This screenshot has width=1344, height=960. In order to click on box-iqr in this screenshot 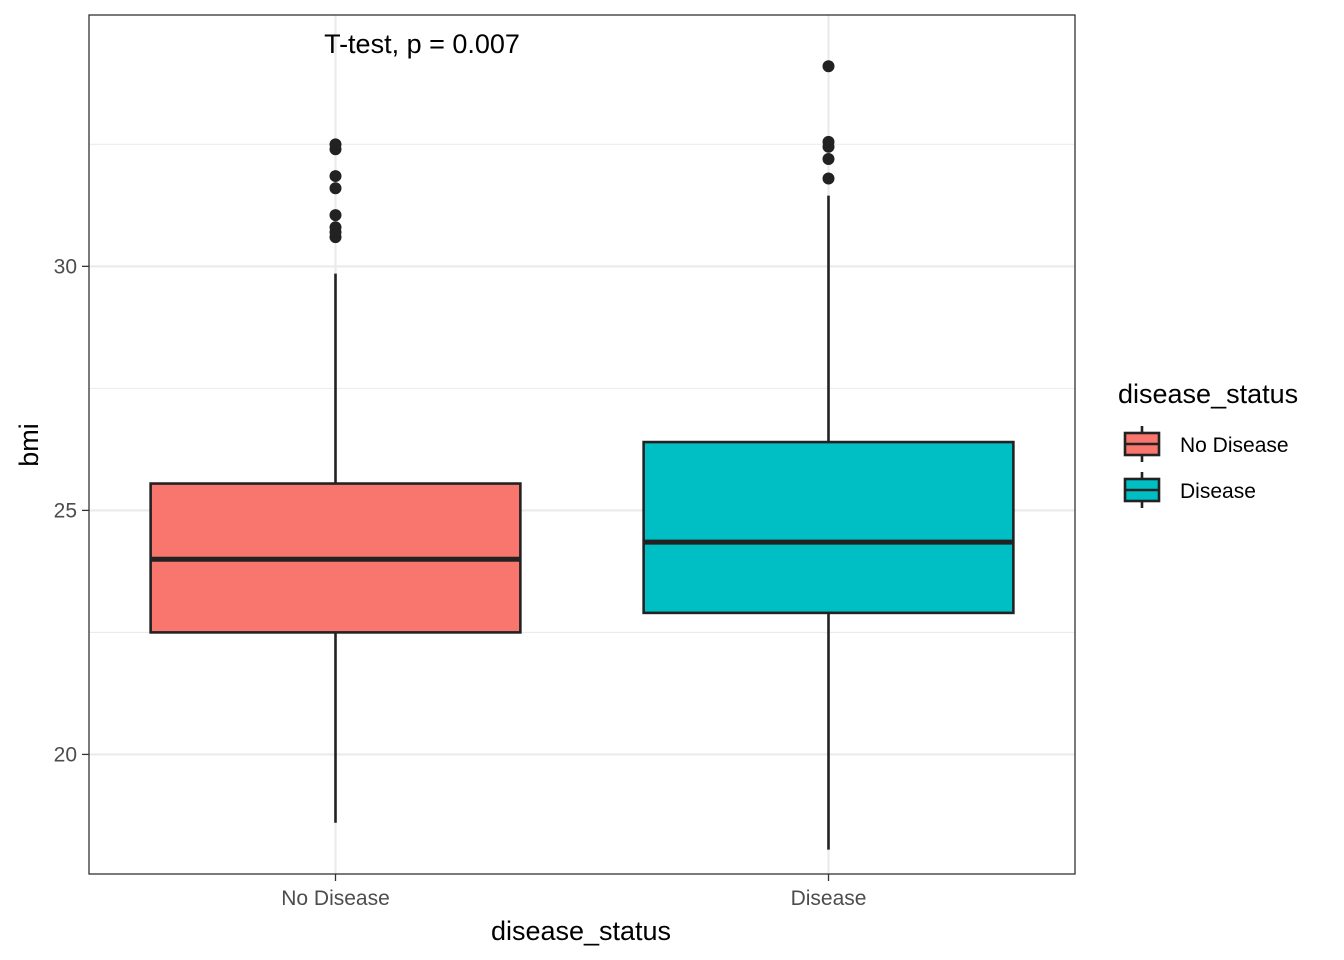, I will do `click(828, 527)`.